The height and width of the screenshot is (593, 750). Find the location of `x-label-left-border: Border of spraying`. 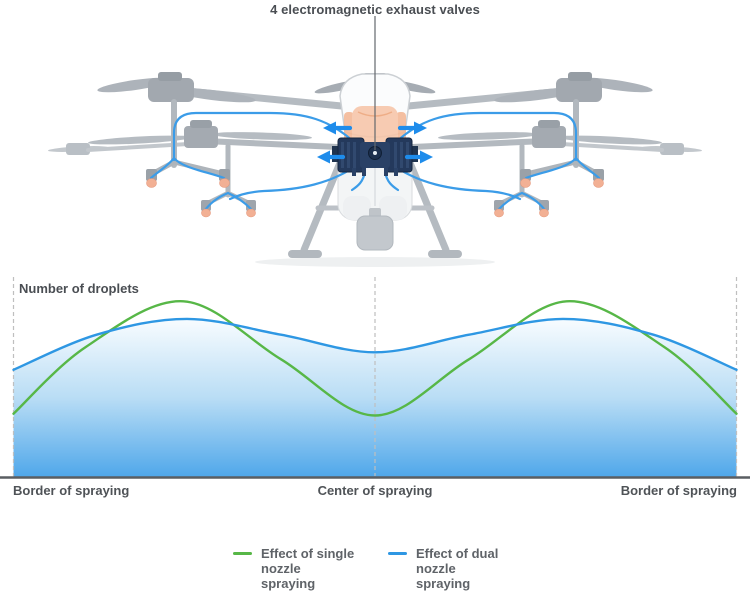

x-label-left-border: Border of spraying is located at coordinates (71, 490).